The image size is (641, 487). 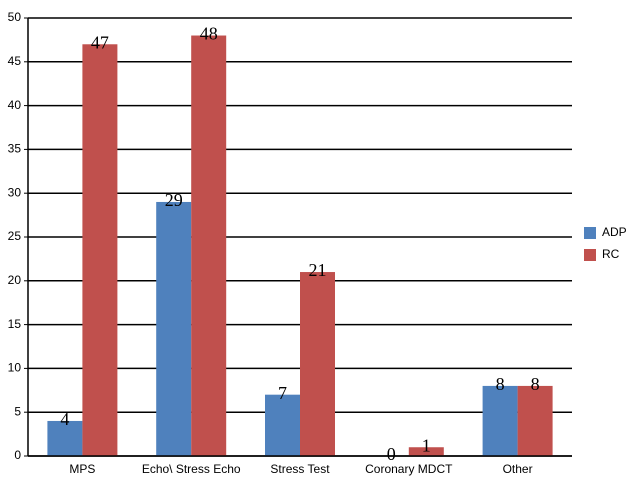 What do you see at coordinates (191, 469) in the screenshot?
I see `x-tick-label: Echo\ Stress Echo` at bounding box center [191, 469].